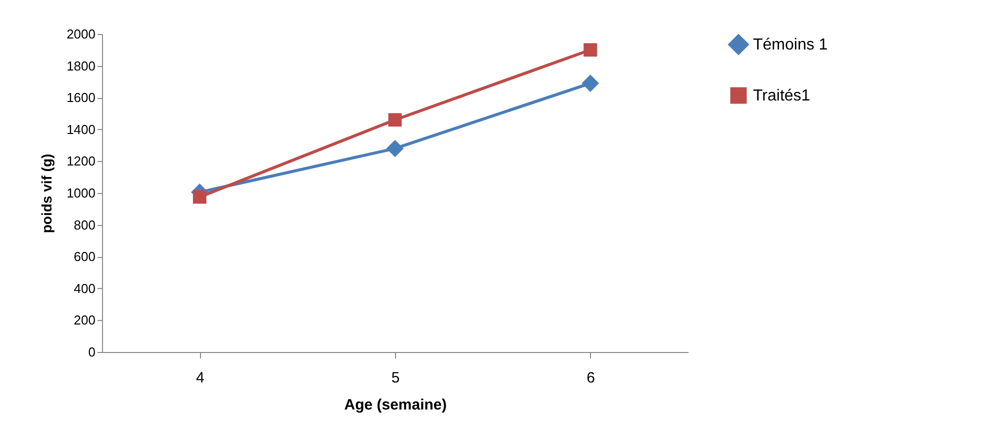 The image size is (992, 436). Describe the element at coordinates (395, 405) in the screenshot. I see `x-axis-title: Age (semaine)` at that location.